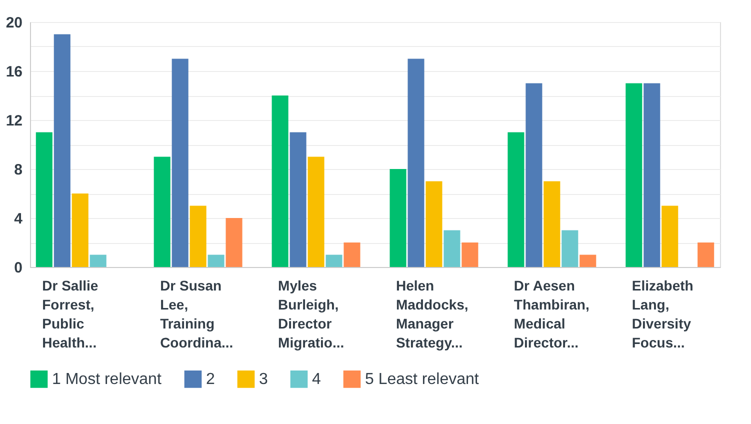  What do you see at coordinates (19, 219) in the screenshot?
I see `y-tick-label: 4` at bounding box center [19, 219].